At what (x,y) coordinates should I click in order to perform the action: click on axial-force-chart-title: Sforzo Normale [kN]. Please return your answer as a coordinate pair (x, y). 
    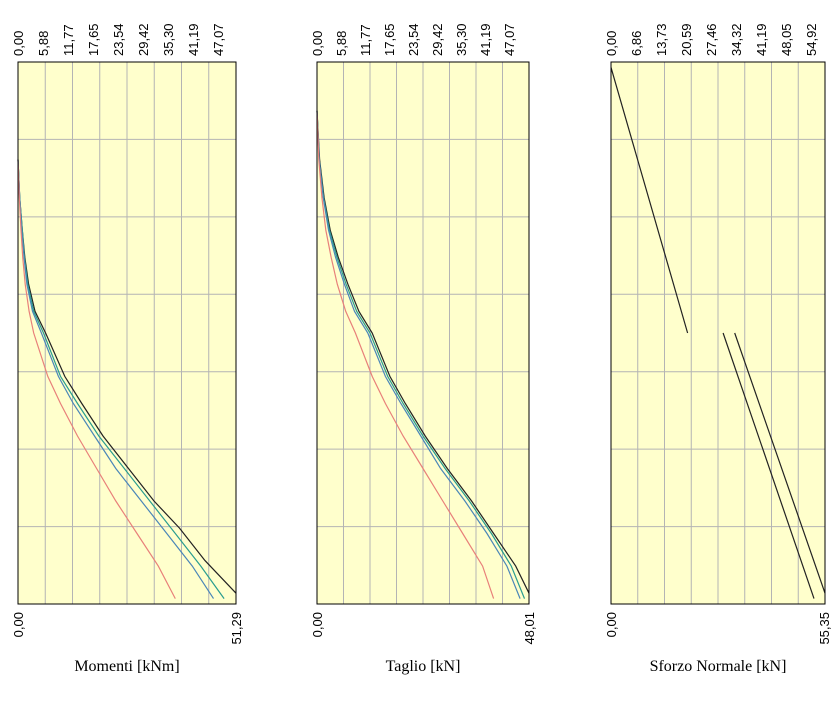
    Looking at the image, I should click on (718, 666).